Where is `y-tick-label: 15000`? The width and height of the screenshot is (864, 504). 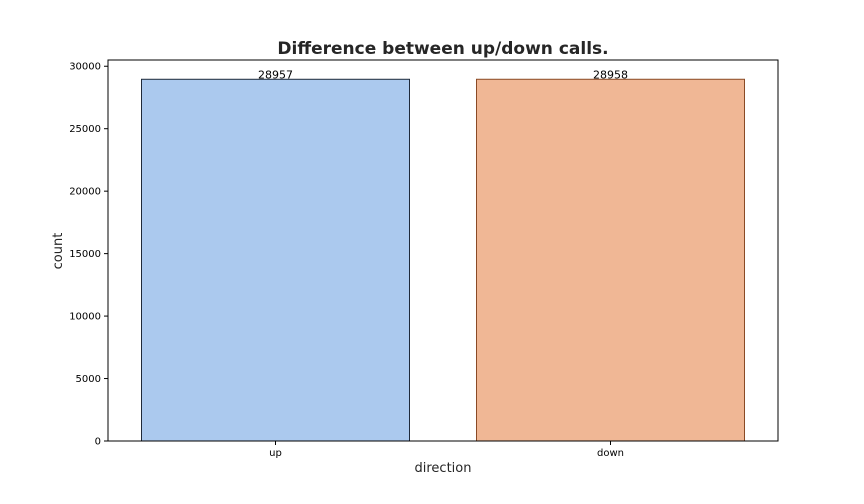 y-tick-label: 15000 is located at coordinates (85, 254).